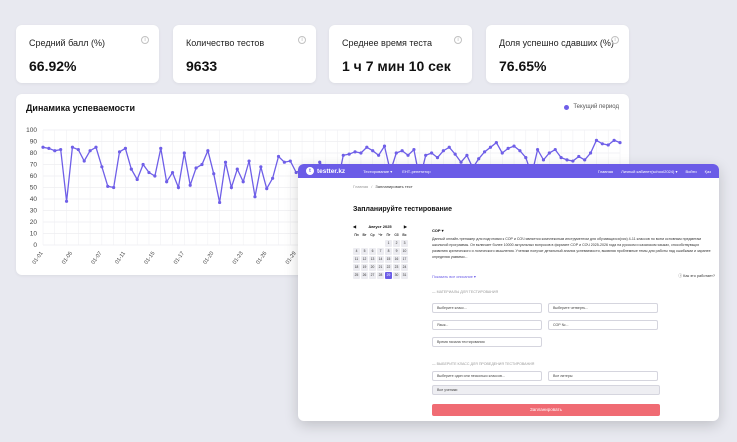 The width and height of the screenshot is (737, 442). I want to click on calendar-day: 31, so click(404, 275).